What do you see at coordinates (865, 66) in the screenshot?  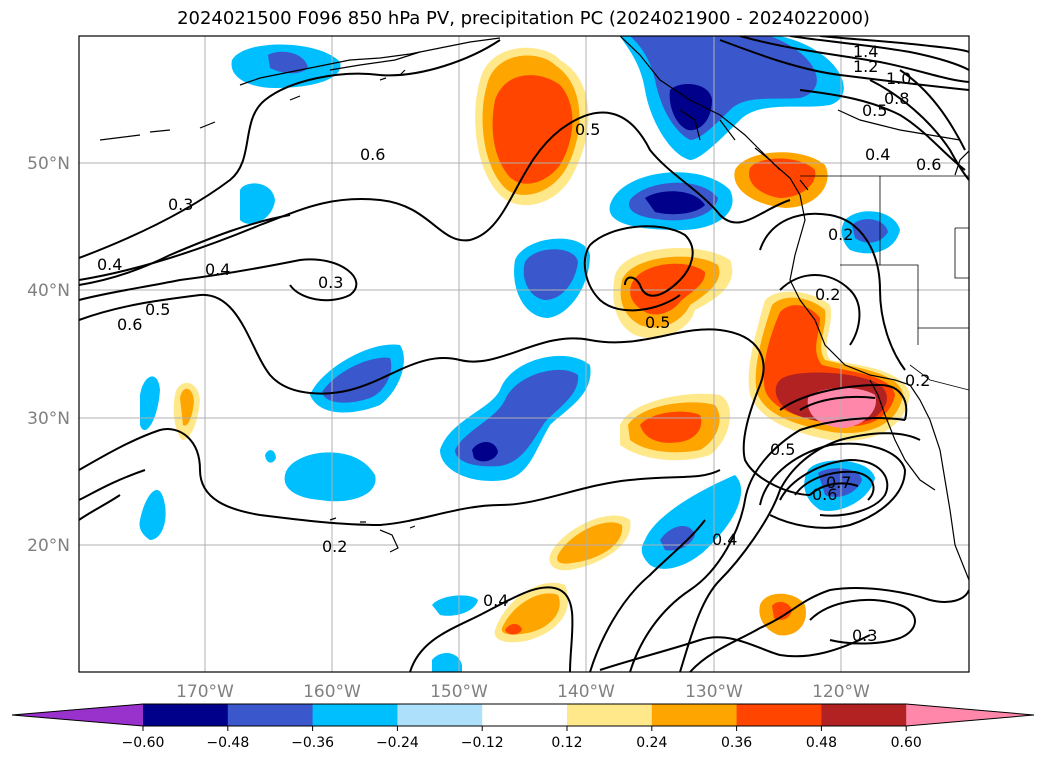 I see `contour-label: 1.2` at bounding box center [865, 66].